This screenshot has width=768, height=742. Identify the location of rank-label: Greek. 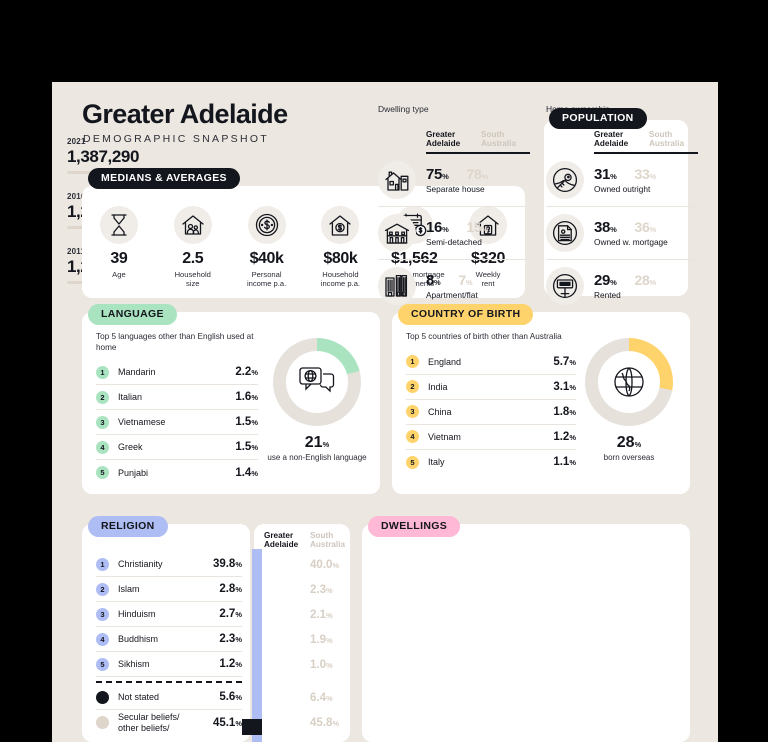
(130, 447).